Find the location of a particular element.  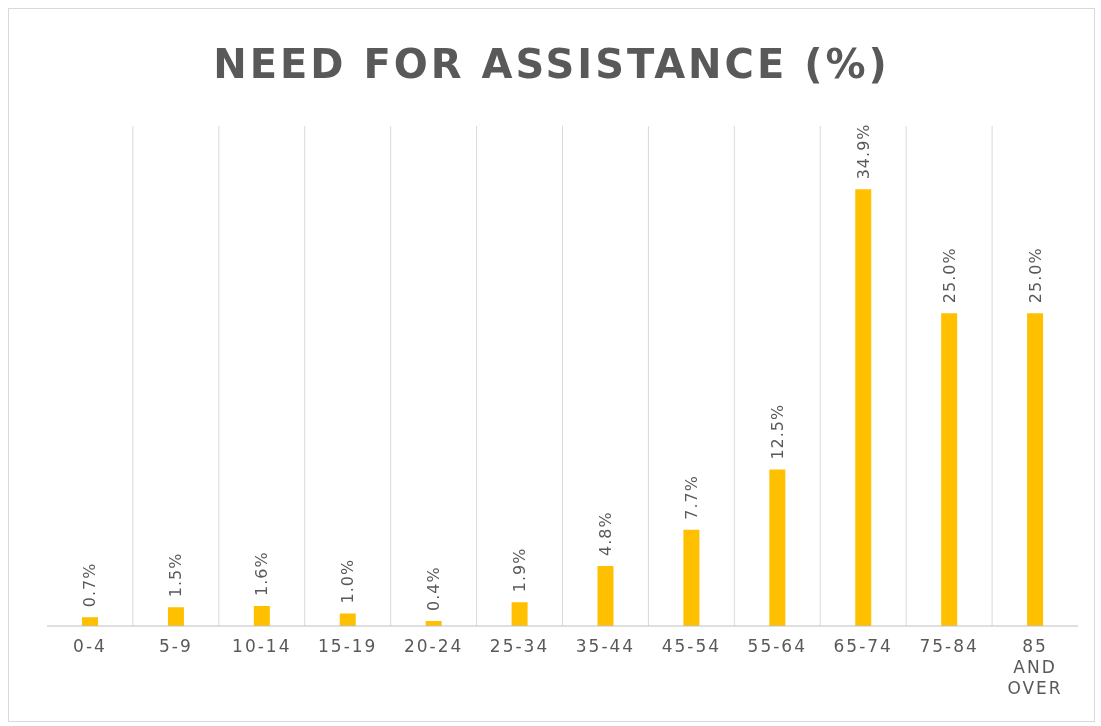

x-tick-label: 65-74 is located at coordinates (863, 646).